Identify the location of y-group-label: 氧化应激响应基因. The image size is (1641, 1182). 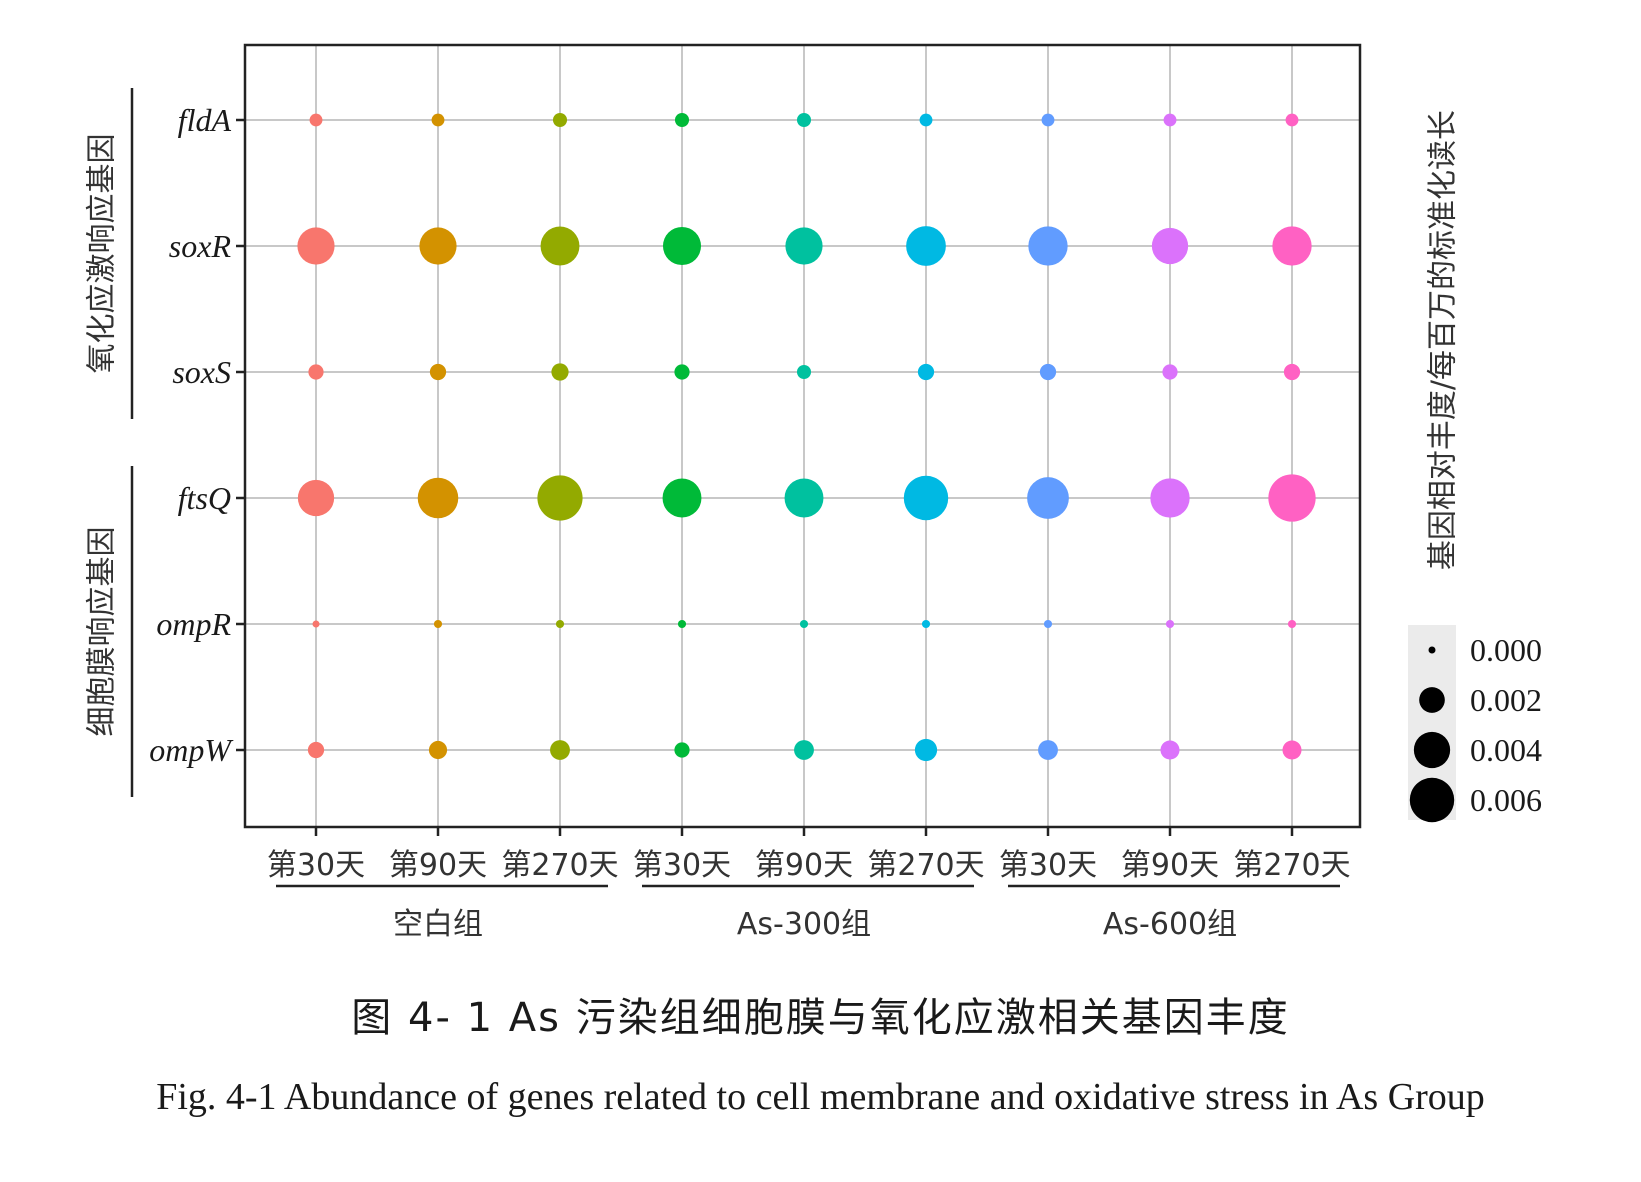
(102, 254).